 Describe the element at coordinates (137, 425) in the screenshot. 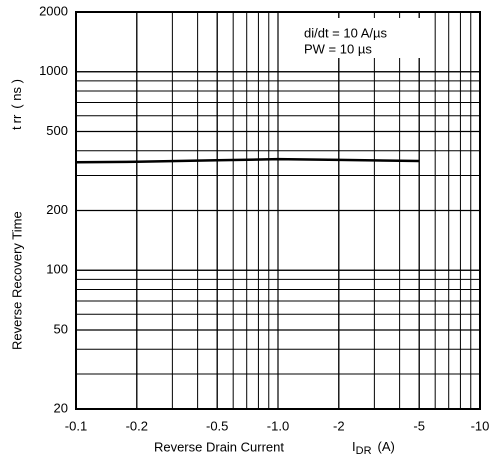

I see `x-tick-label: -0.2` at that location.